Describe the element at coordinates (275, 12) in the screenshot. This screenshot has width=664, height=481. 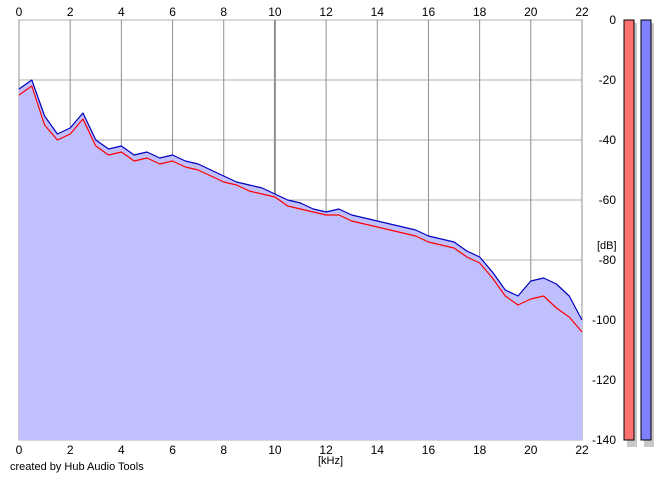
I see `x-tick-label-top: 10` at that location.